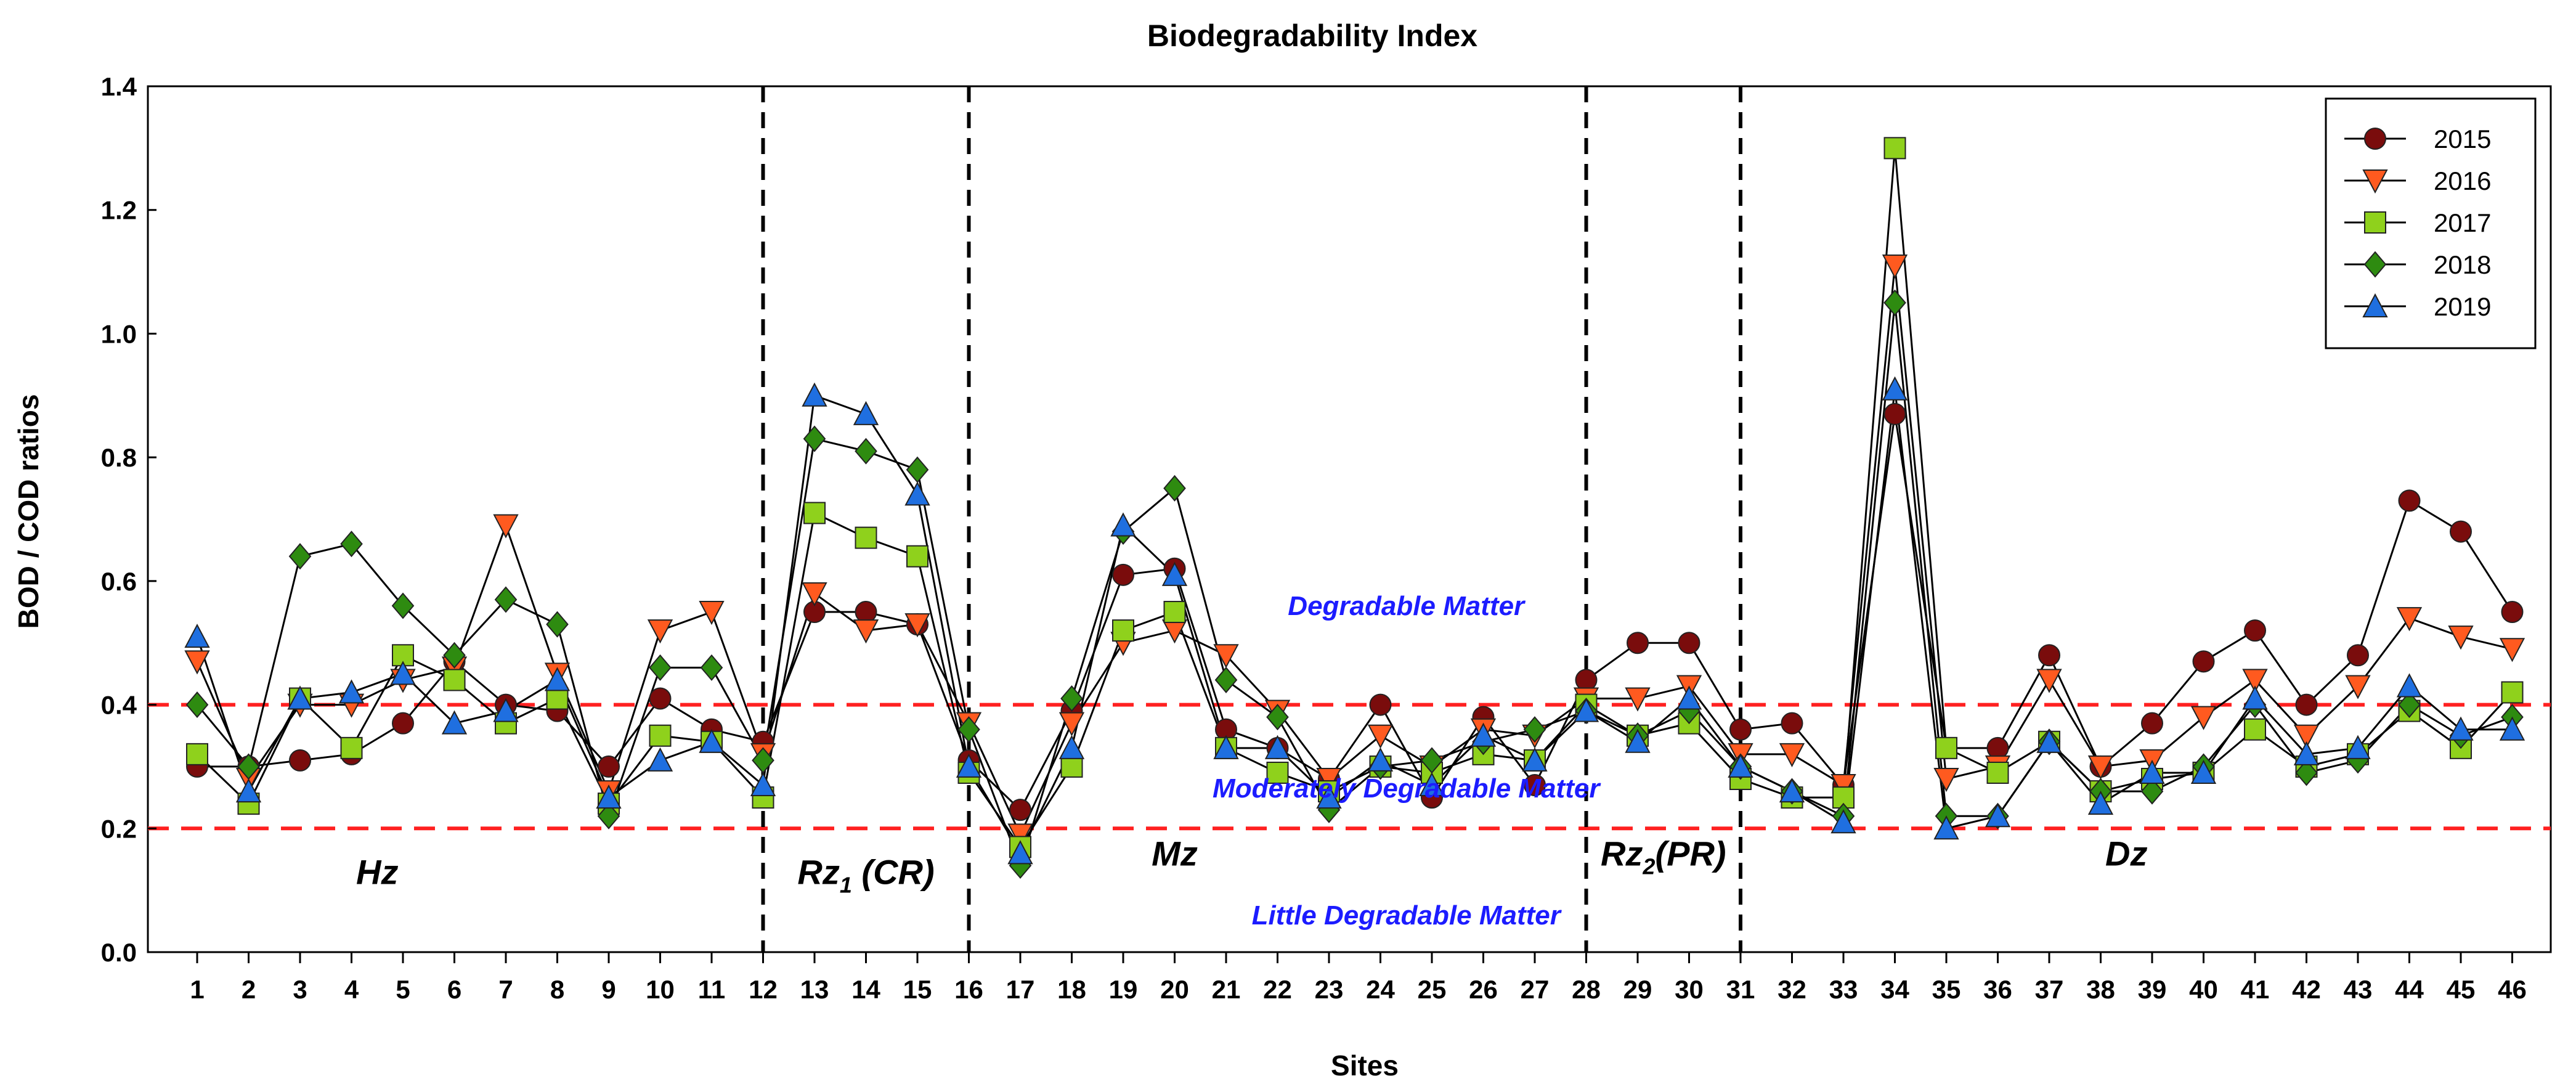 The width and height of the screenshot is (2576, 1084). What do you see at coordinates (1365, 1065) in the screenshot?
I see `x-axis-label: Sites` at bounding box center [1365, 1065].